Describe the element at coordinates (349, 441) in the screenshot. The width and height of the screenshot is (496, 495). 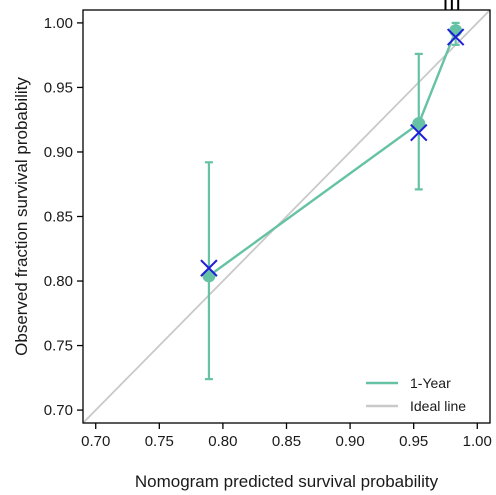
I see `x-tick-label-4: 0.90` at that location.